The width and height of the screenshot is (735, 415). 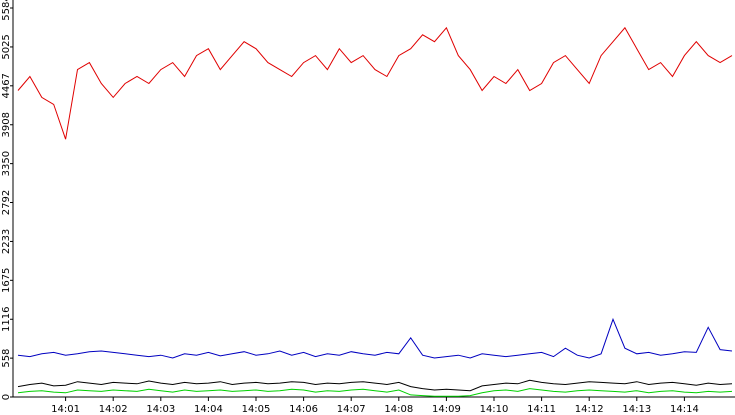 What do you see at coordinates (398, 409) in the screenshot?
I see `x-tick-label: 14:08` at bounding box center [398, 409].